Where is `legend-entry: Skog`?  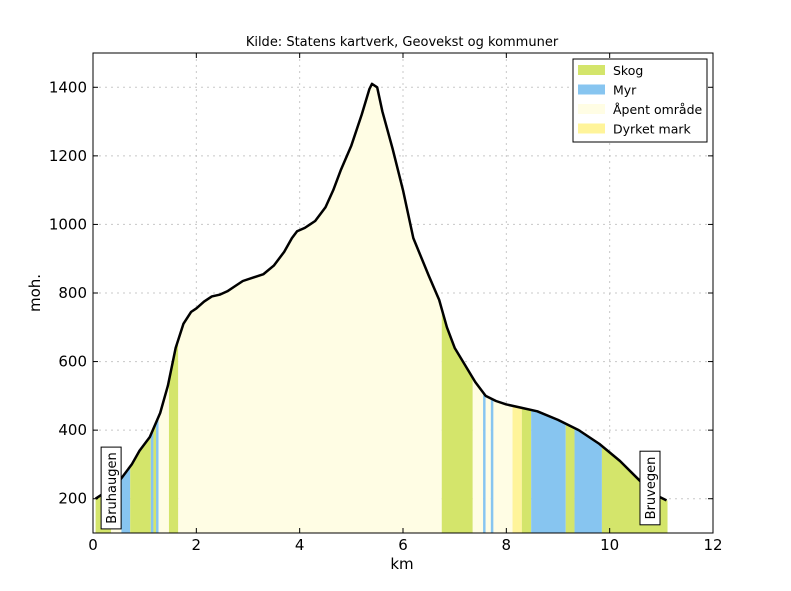 legend-entry: Skog is located at coordinates (628, 70).